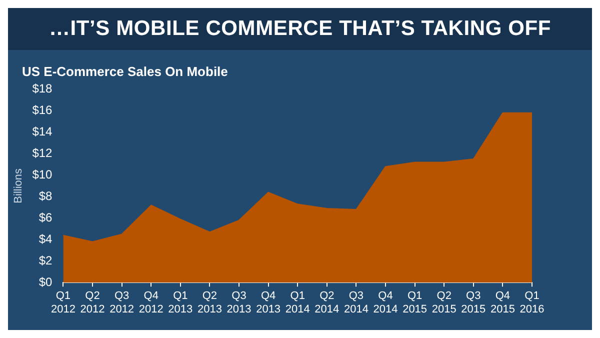  Describe the element at coordinates (45, 195) in the screenshot. I see `y-tick-label: $8` at that location.